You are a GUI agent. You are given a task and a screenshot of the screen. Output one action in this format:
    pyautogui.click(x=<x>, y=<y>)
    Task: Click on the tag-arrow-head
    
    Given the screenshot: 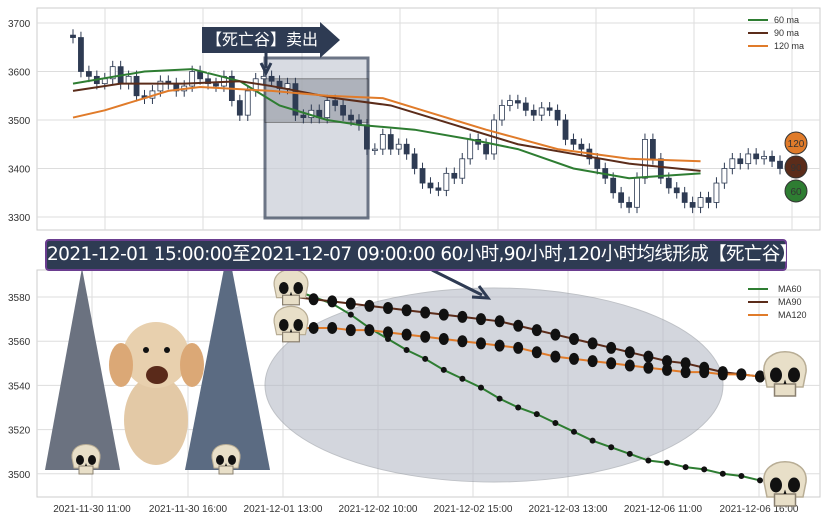 What is the action you would take?
    pyautogui.click(x=330, y=40)
    